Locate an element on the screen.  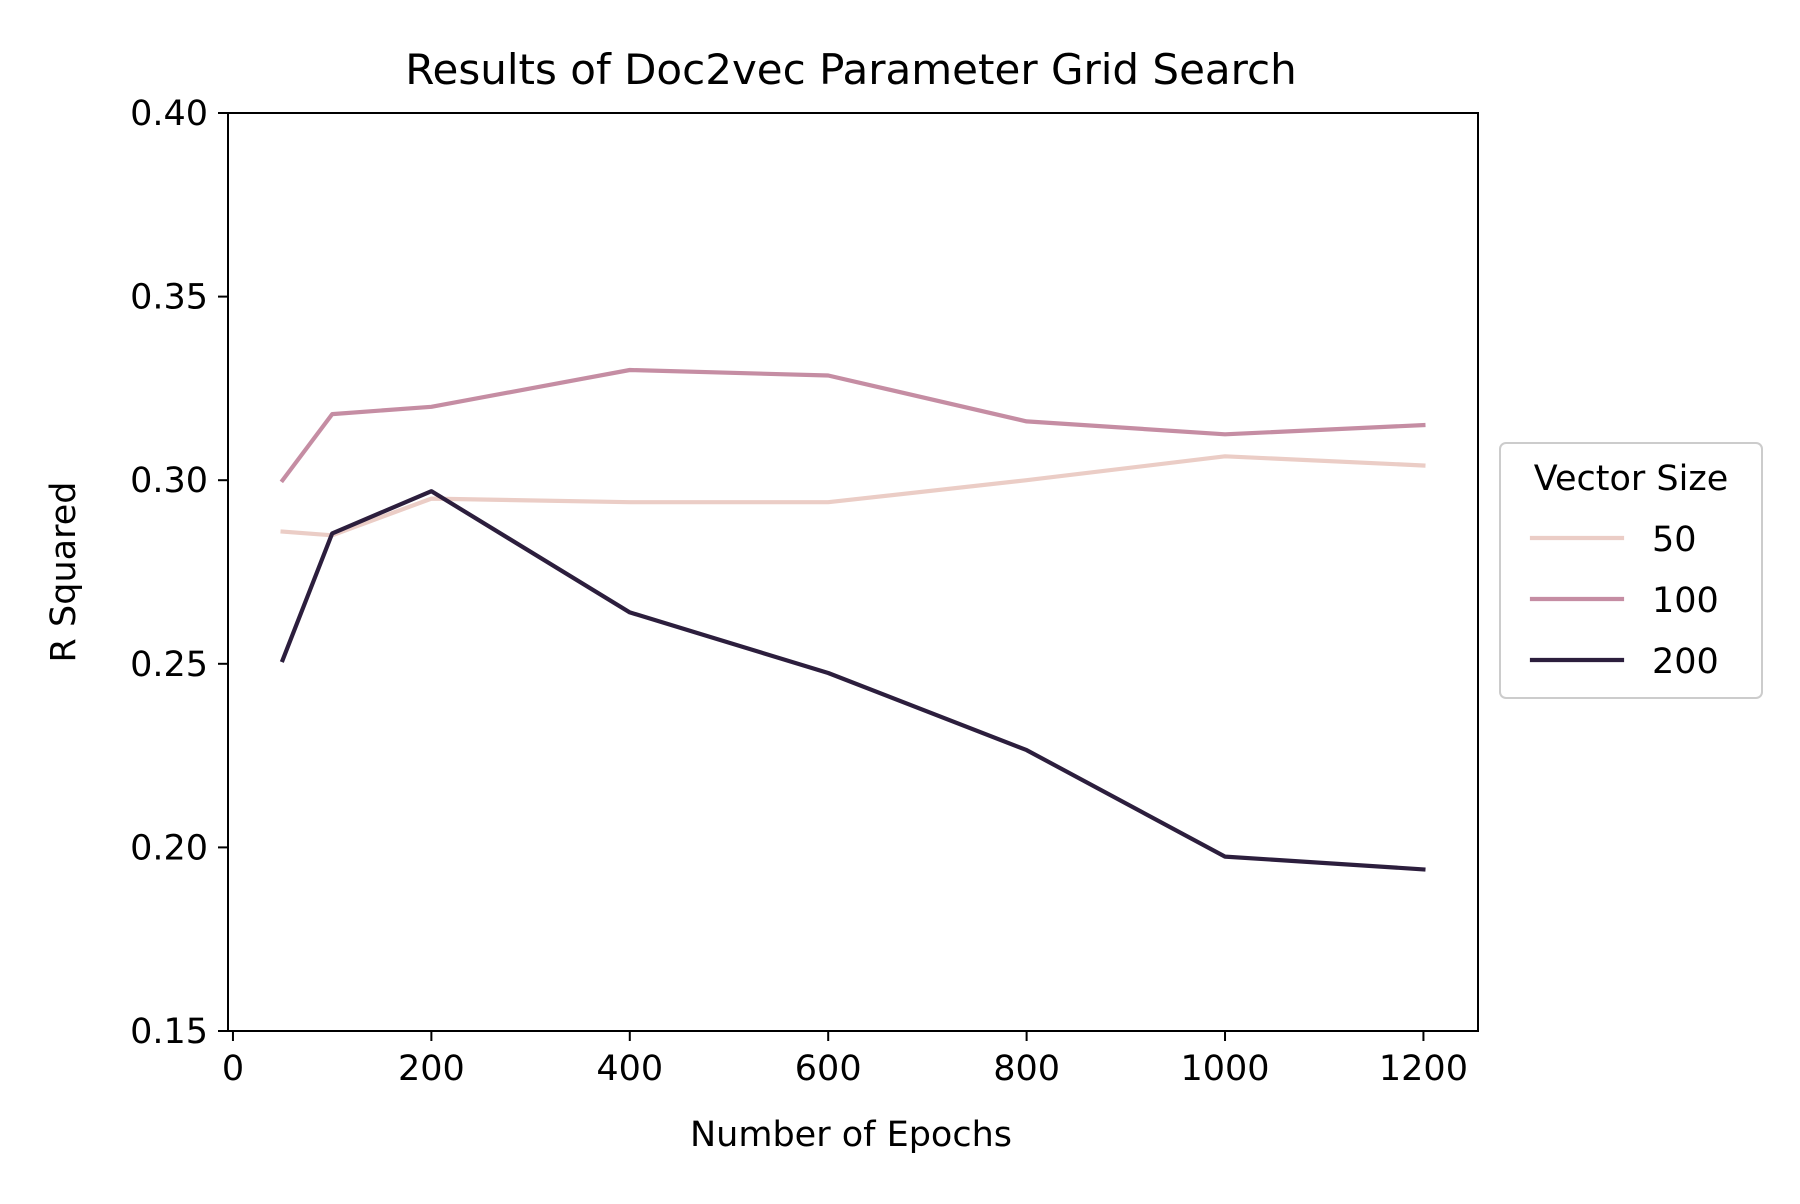
legend-box is located at coordinates (1631, 570).